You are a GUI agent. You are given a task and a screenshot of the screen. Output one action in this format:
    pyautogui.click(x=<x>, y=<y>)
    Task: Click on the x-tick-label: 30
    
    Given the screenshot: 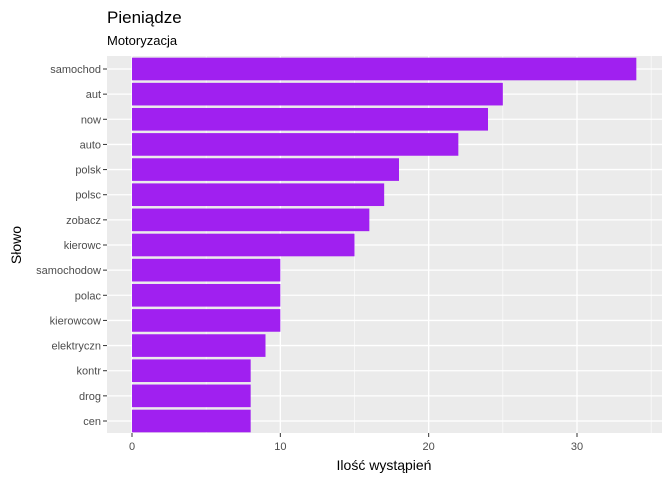 What is the action you would take?
    pyautogui.click(x=577, y=447)
    